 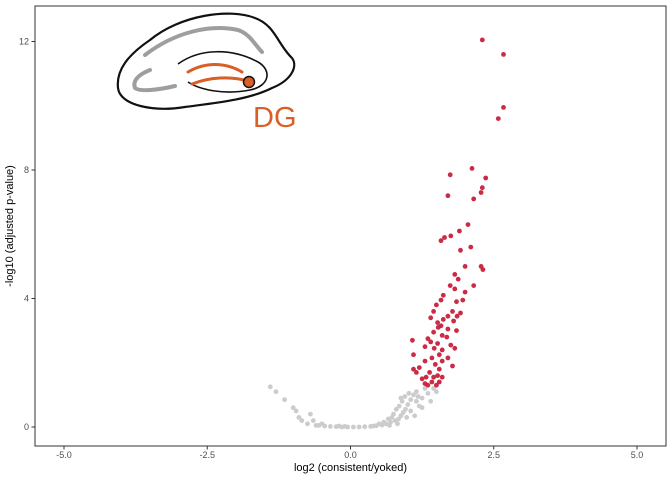 What do you see at coordinates (637, 455) in the screenshot?
I see `x-tick-label-4: 5.0` at bounding box center [637, 455].